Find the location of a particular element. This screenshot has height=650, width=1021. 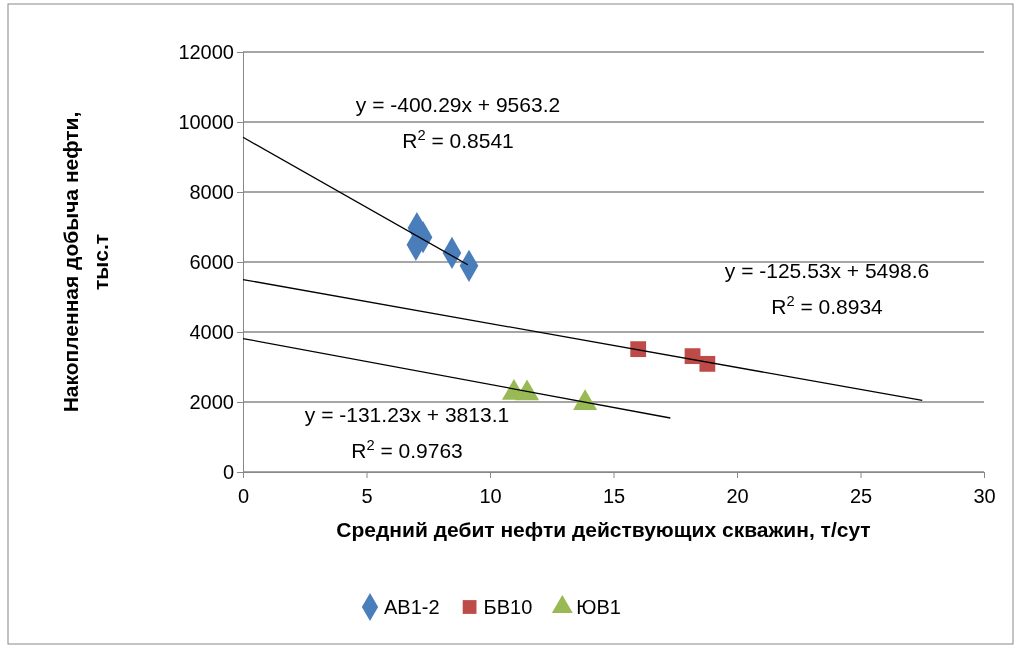

x-tick-label: 5 is located at coordinates (367, 496).